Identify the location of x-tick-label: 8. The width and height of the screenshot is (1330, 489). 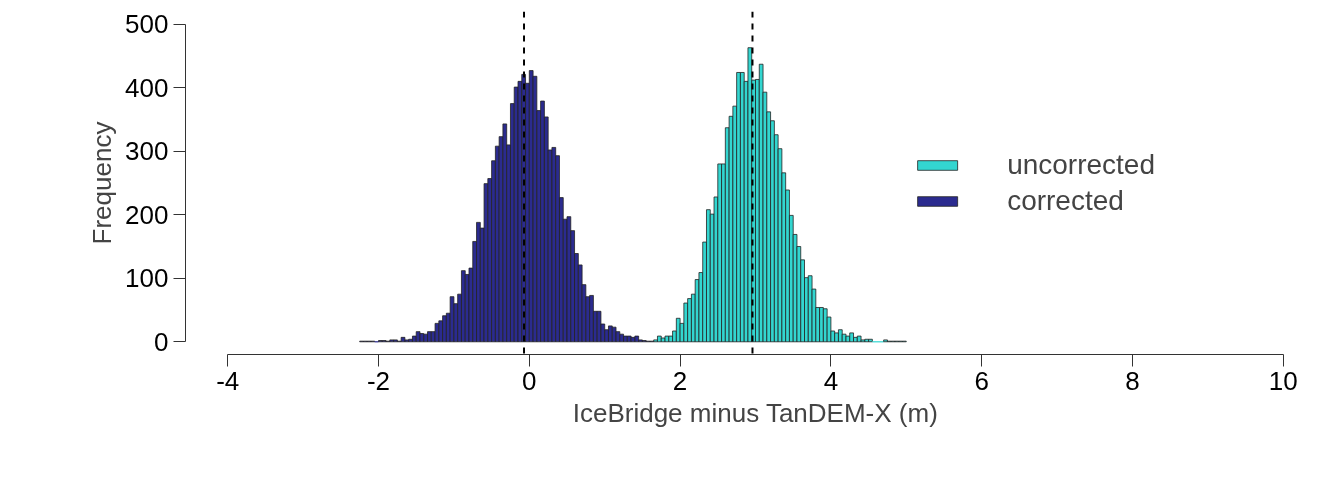
(1132, 380).